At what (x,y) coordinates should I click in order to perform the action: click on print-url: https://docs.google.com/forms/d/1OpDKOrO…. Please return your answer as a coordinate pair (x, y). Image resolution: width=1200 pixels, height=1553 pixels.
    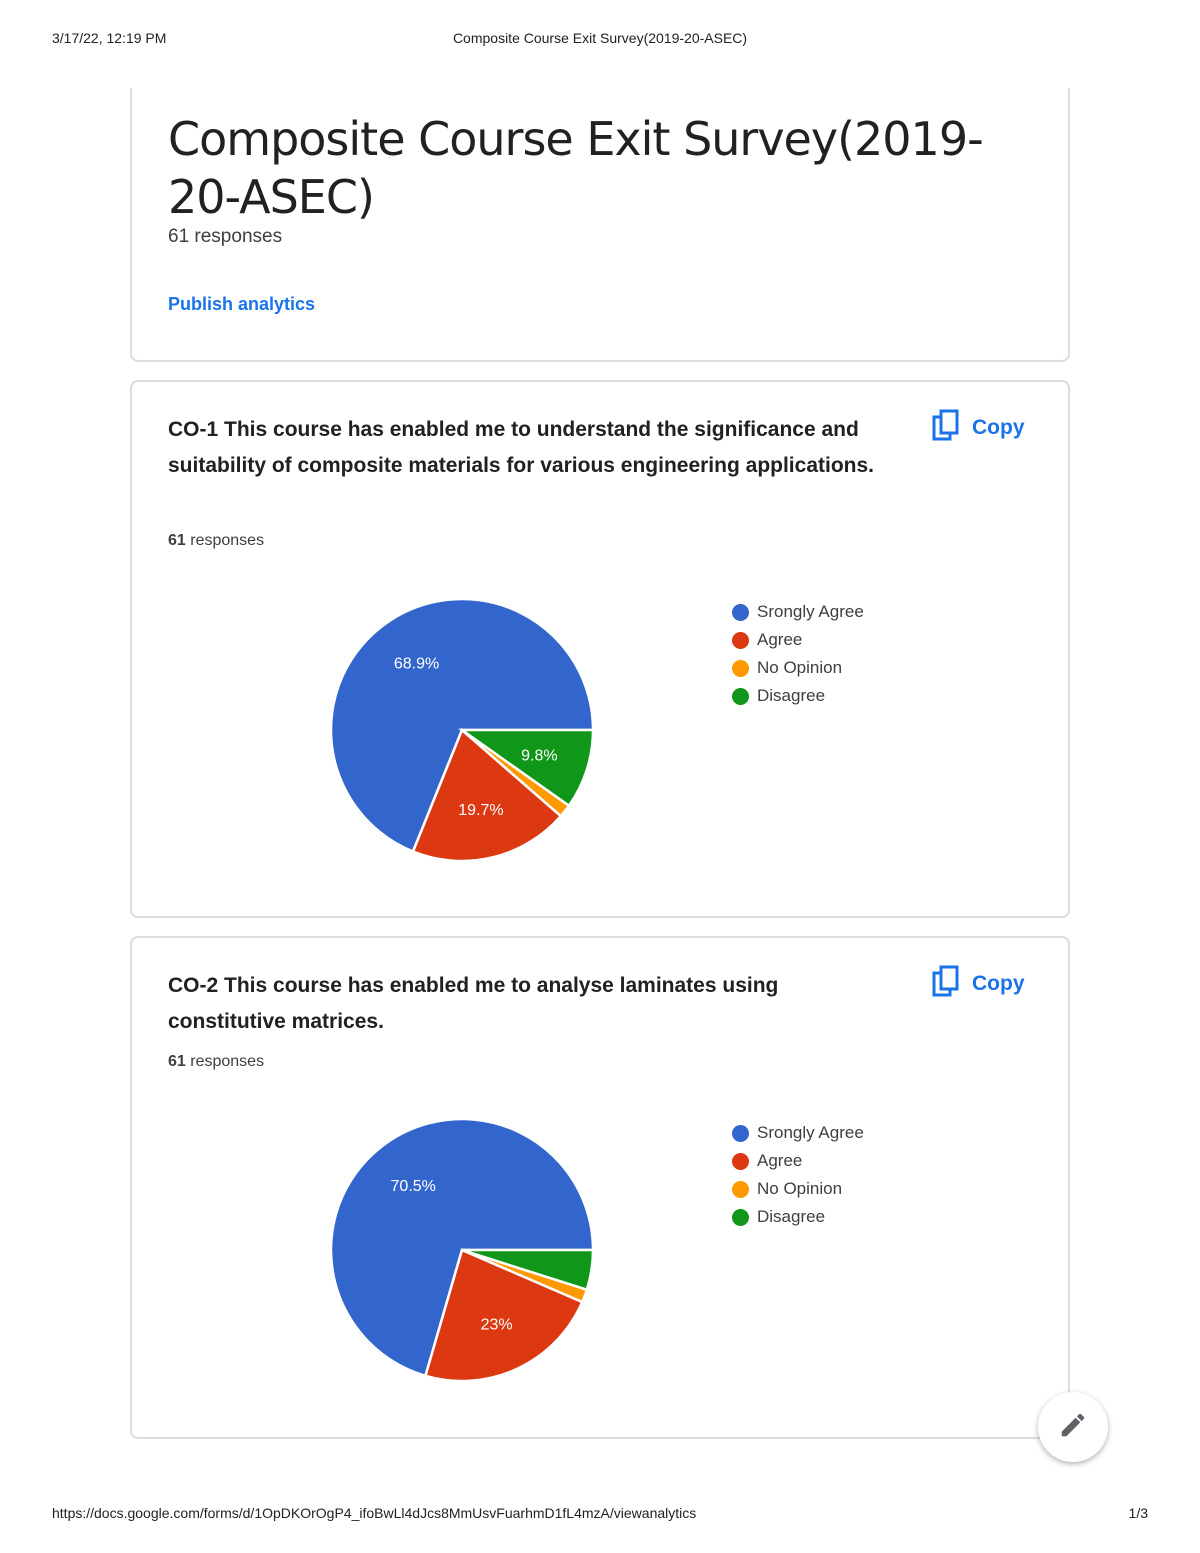
    Looking at the image, I should click on (374, 1513).